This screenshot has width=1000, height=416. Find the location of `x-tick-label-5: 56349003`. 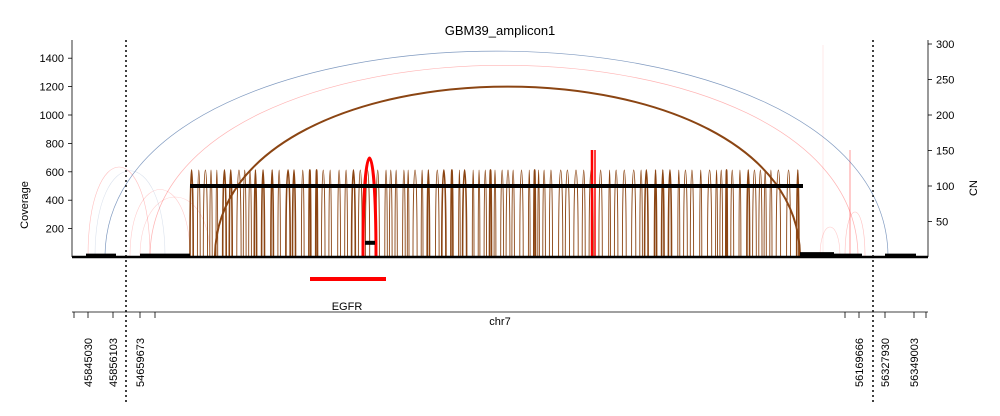

x-tick-label-5: 56349003 is located at coordinates (915, 362).